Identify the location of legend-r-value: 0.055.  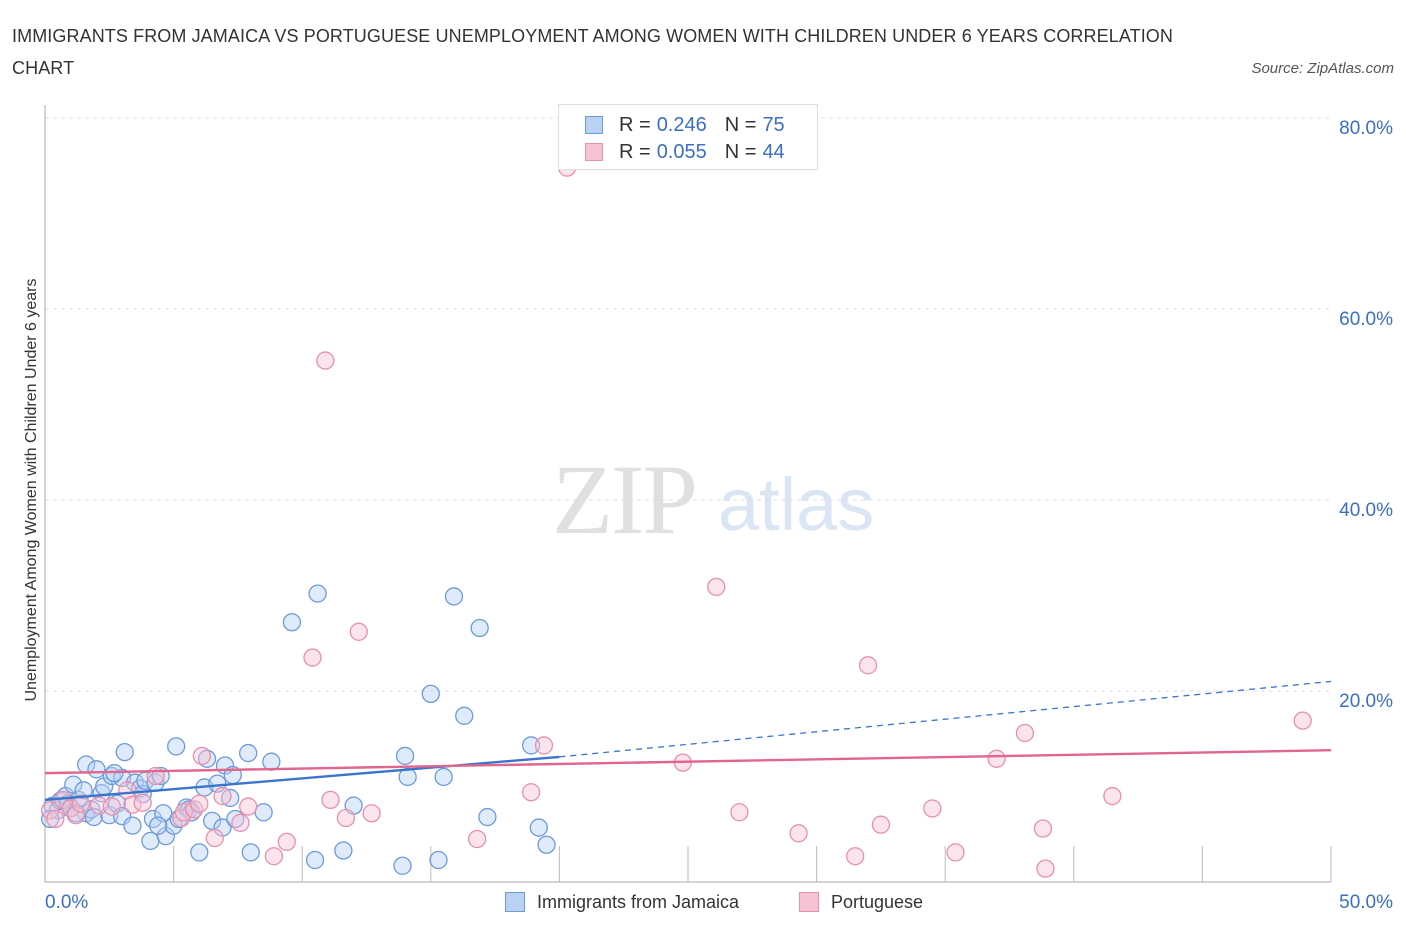
(681, 151).